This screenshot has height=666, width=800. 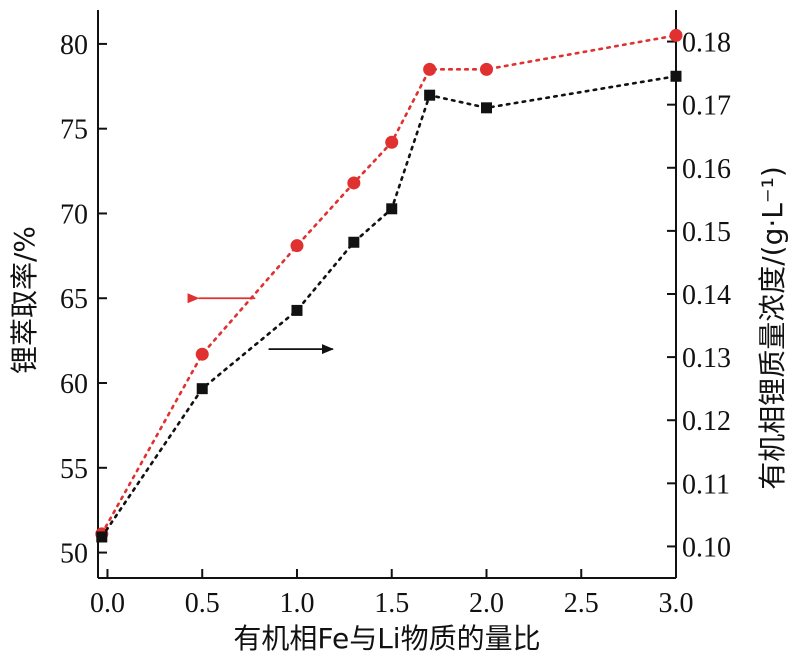 I want to click on right-y-tick-label: 0.17, so click(x=706, y=106).